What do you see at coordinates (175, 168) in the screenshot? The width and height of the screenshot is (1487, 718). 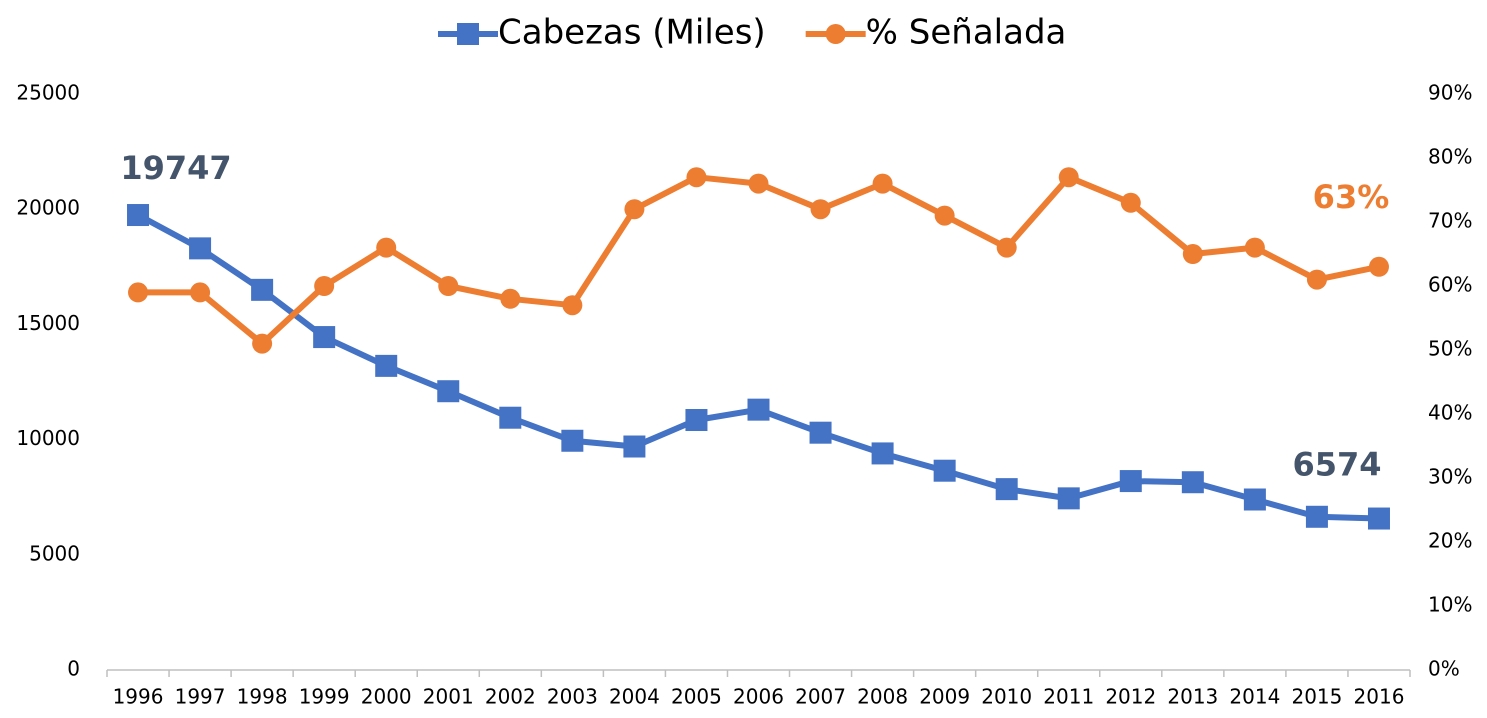 I see `data-label: 19747` at bounding box center [175, 168].